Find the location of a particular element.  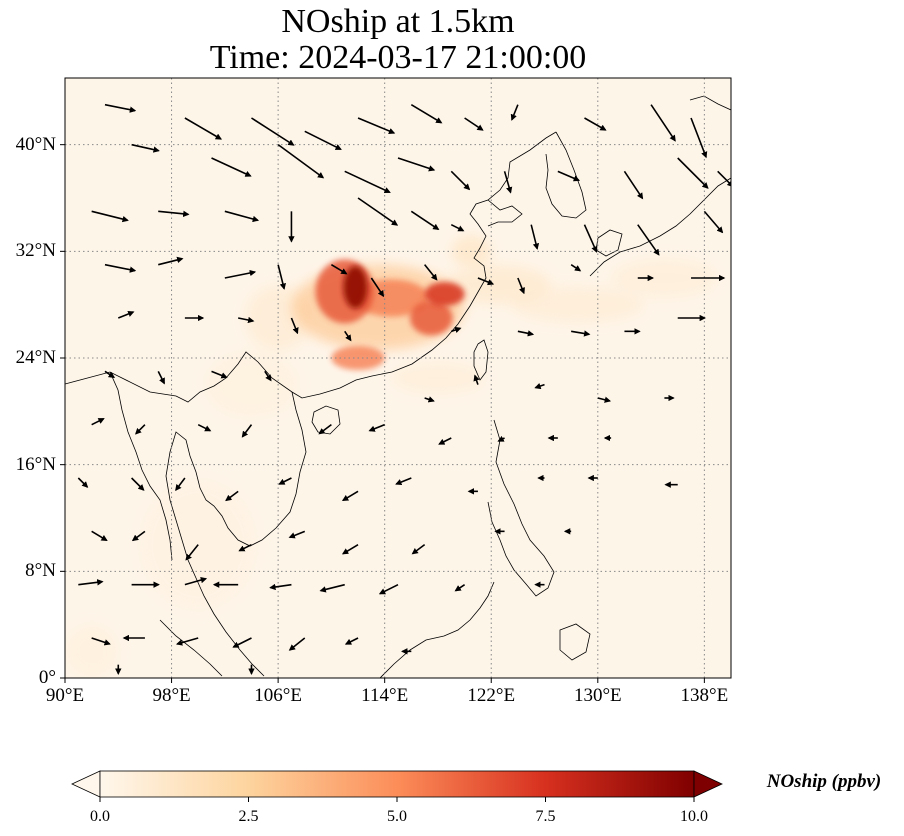

chart-title-line2: Time: 2024-03-17 21:00:00 is located at coordinates (398, 57).